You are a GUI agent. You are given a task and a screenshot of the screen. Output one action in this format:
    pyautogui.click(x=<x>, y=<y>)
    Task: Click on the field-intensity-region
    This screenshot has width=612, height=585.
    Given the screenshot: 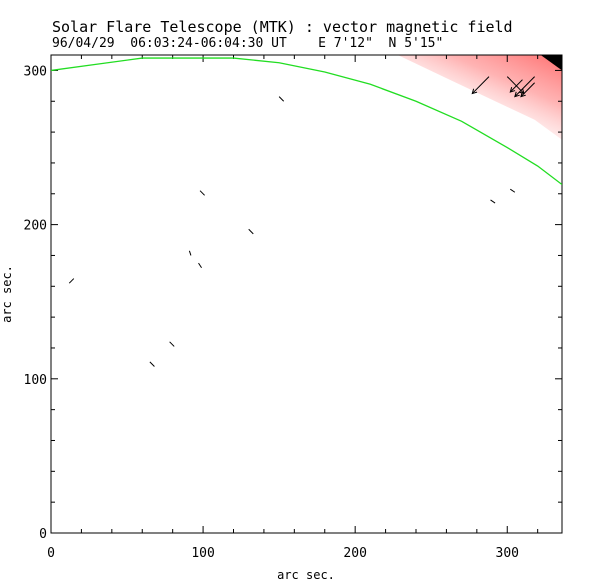 What is the action you would take?
    pyautogui.click(x=479, y=97)
    